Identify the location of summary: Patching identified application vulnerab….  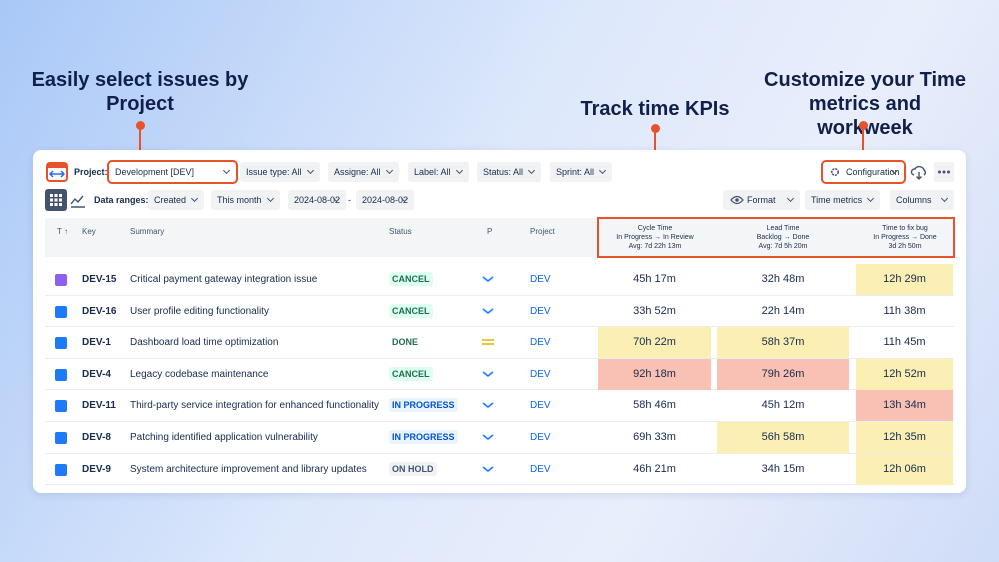
(224, 437).